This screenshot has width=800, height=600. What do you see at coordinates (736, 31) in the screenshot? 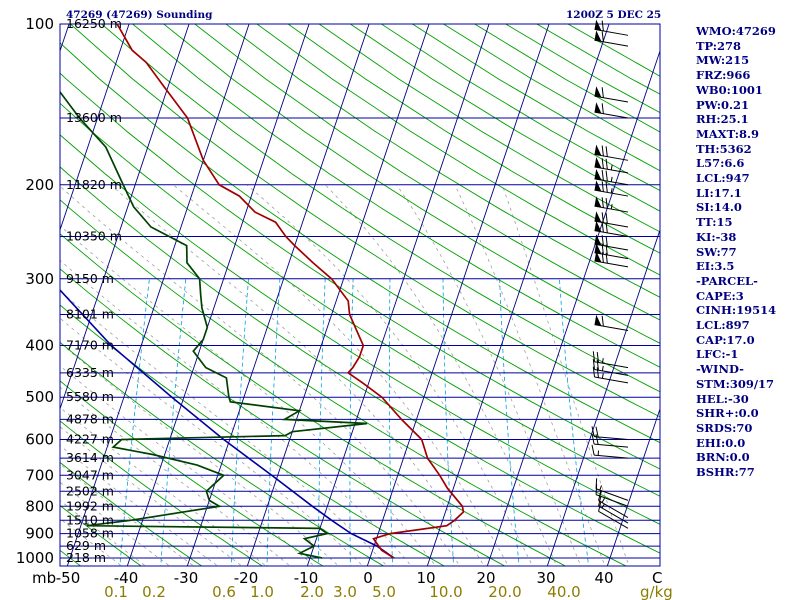
I see `index-item: WMO:47269` at bounding box center [736, 31].